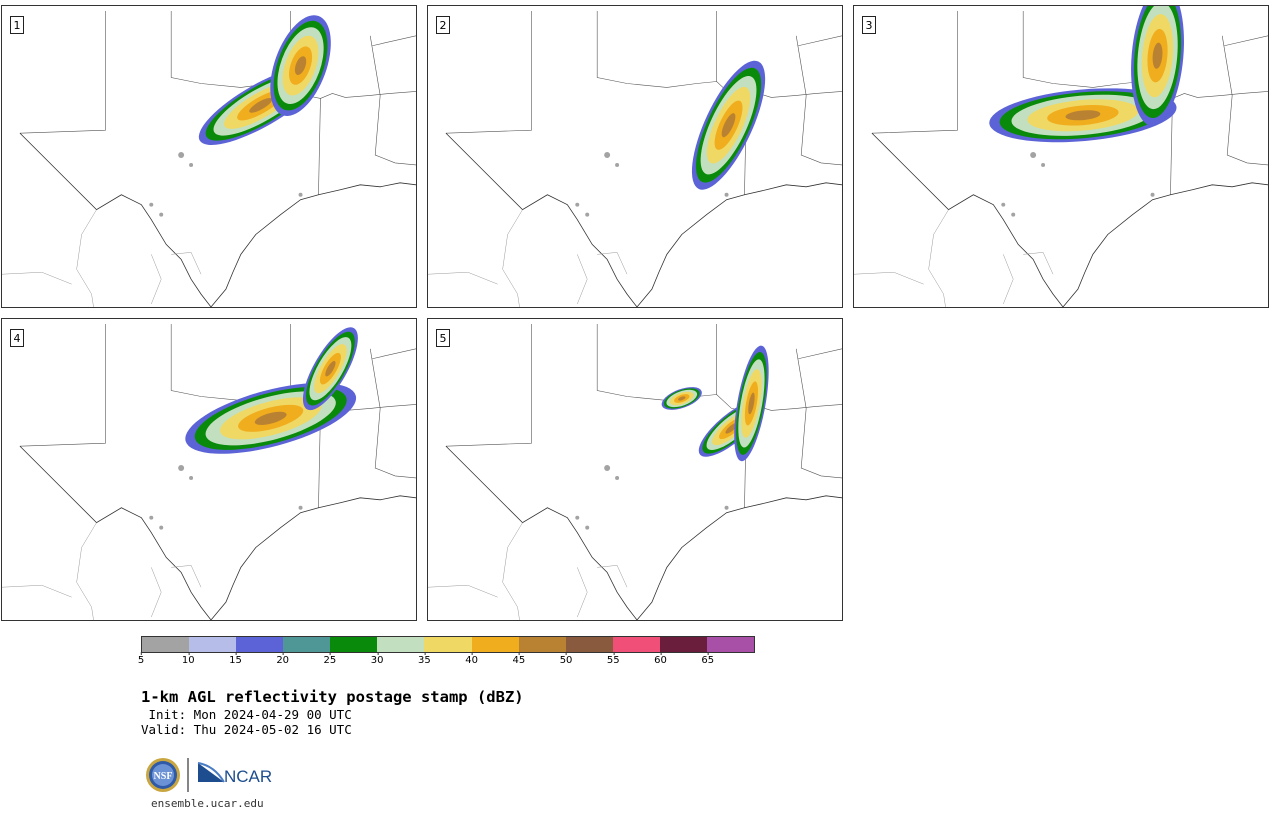 The width and height of the screenshot is (1280, 815). What do you see at coordinates (443, 25) in the screenshot?
I see `panel-label: 2` at bounding box center [443, 25].